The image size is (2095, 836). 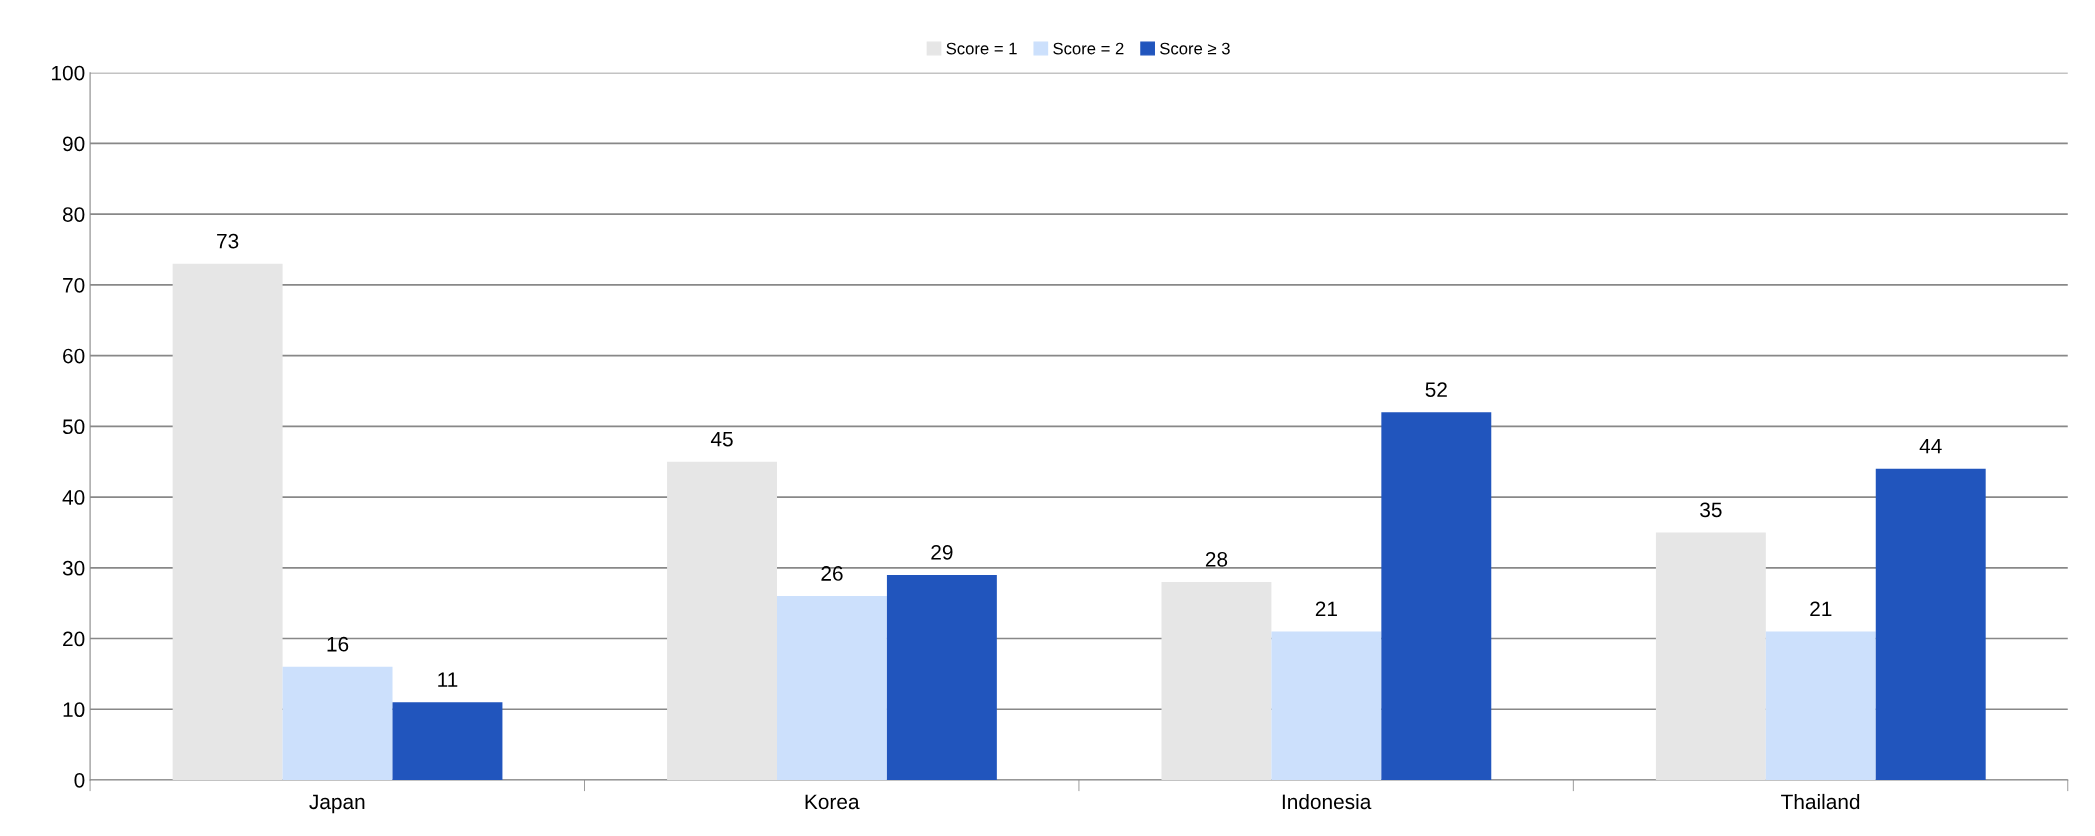 I want to click on y-tick-label: 60, so click(x=74, y=356).